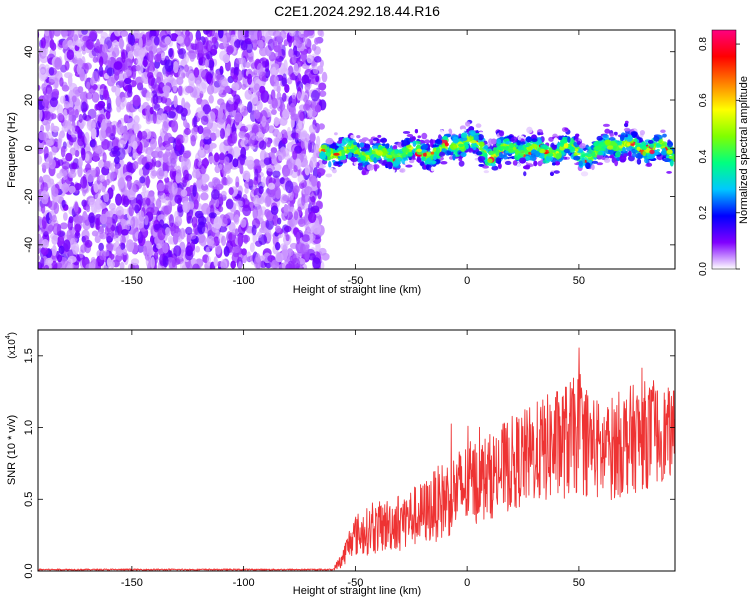 Image resolution: width=750 pixels, height=600 pixels. Describe the element at coordinates (744, 150) in the screenshot. I see `colorbar-label: Normalized spectral amplitude` at that location.